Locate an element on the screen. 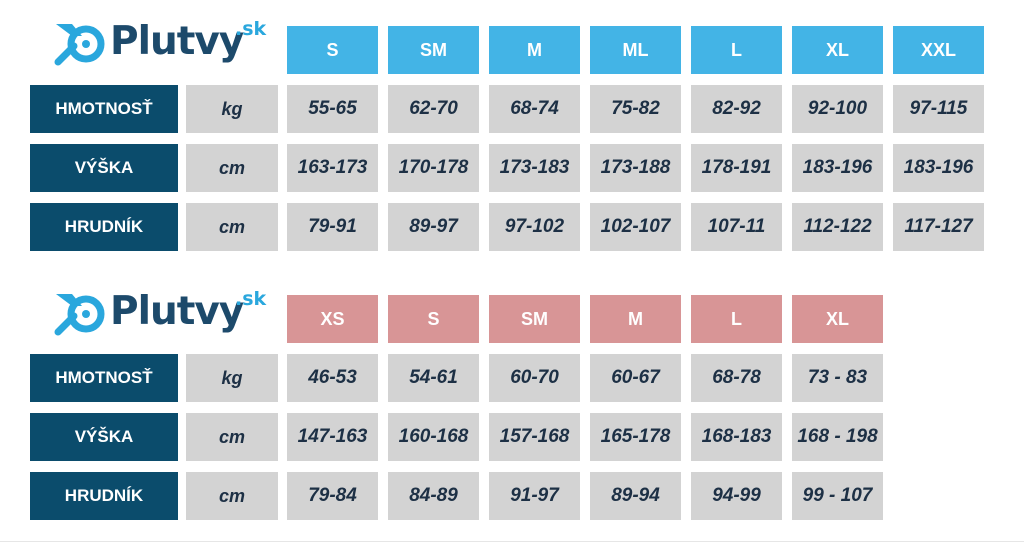  table-cell: 94-99 is located at coordinates (736, 496).